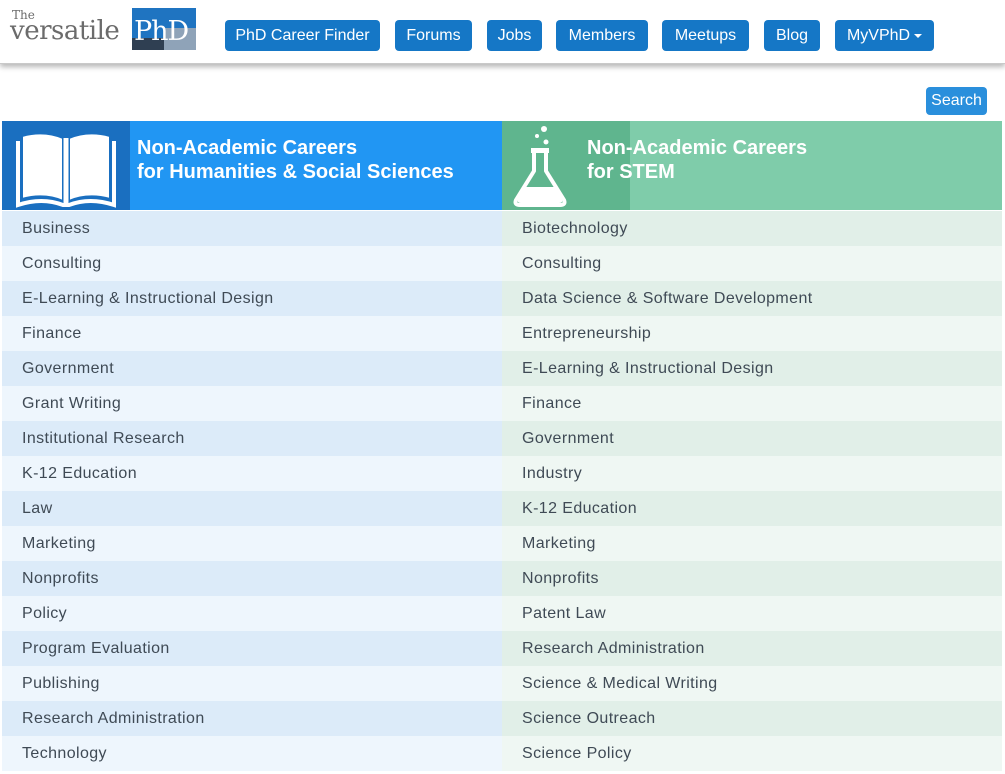 This screenshot has width=1005, height=774. I want to click on career-link: Industry, so click(752, 473).